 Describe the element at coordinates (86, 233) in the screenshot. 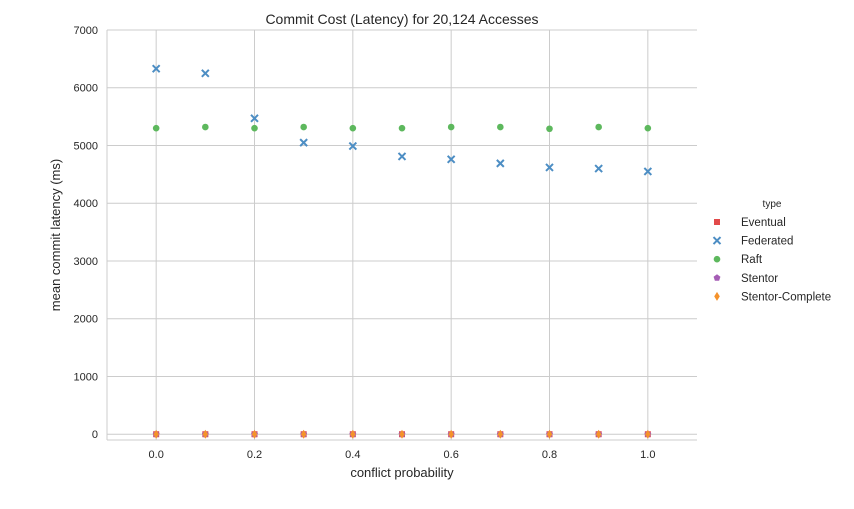

I see `y-tick-labels: 0 1000 2000 3000 4000 5000 6000 7000` at that location.